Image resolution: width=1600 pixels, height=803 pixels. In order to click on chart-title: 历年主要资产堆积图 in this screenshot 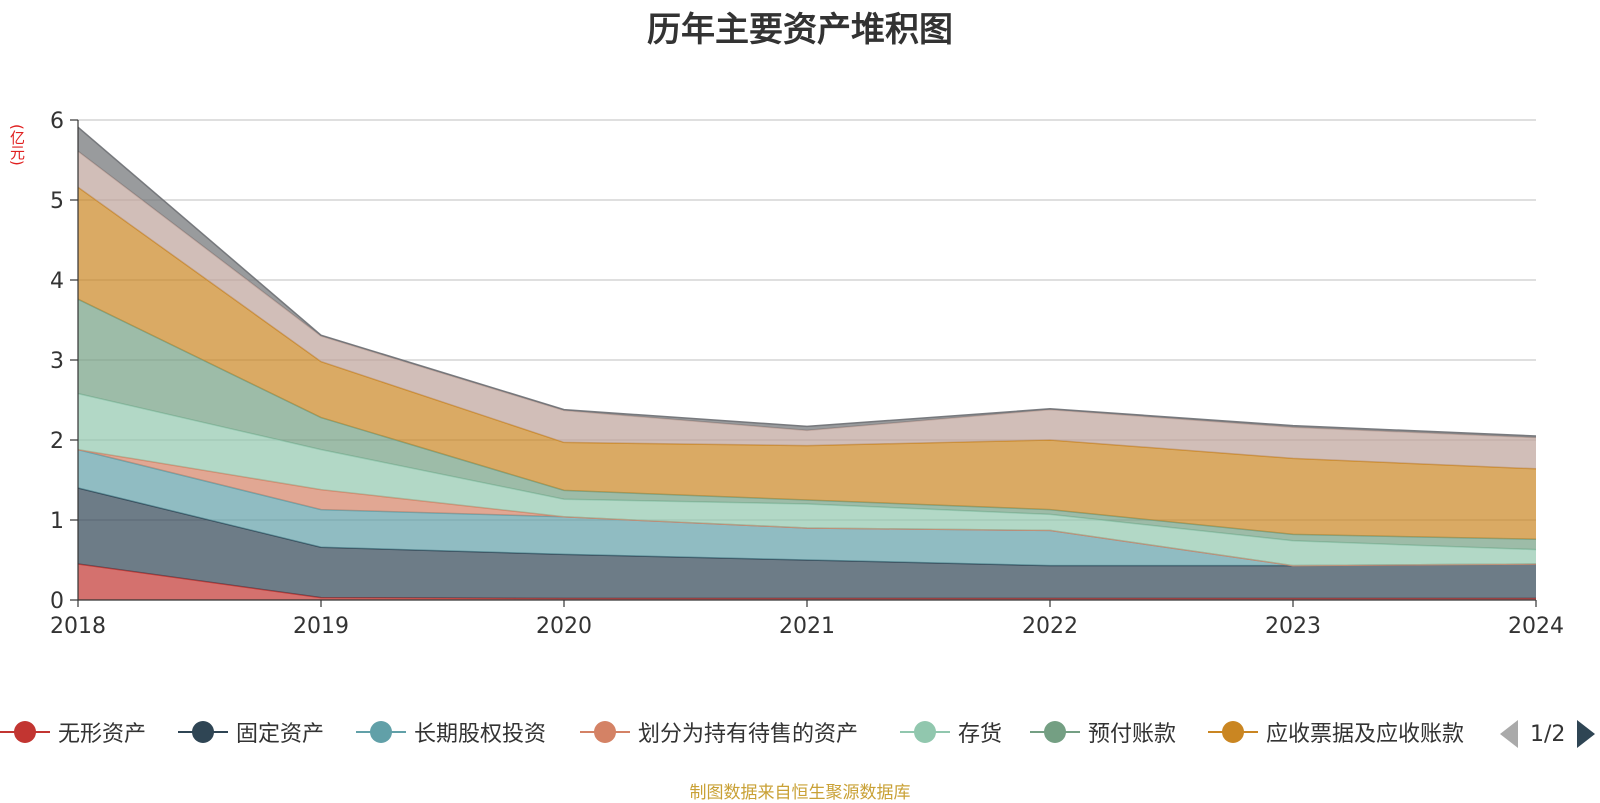, I will do `click(800, 30)`.